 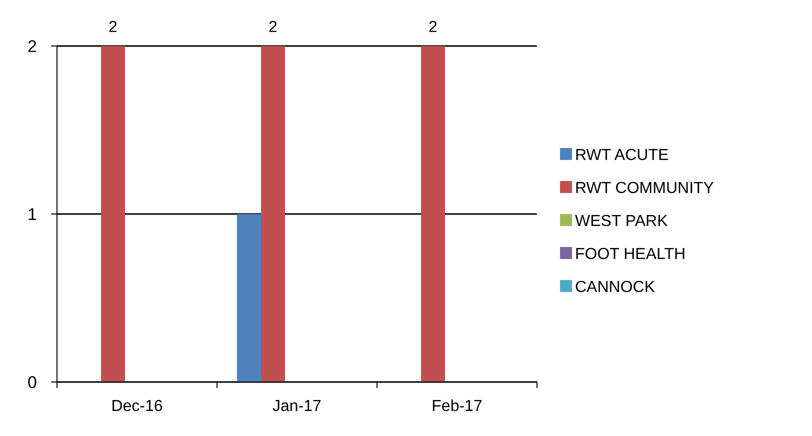 I want to click on legend-label: FOOT HEALTH, so click(x=630, y=254).